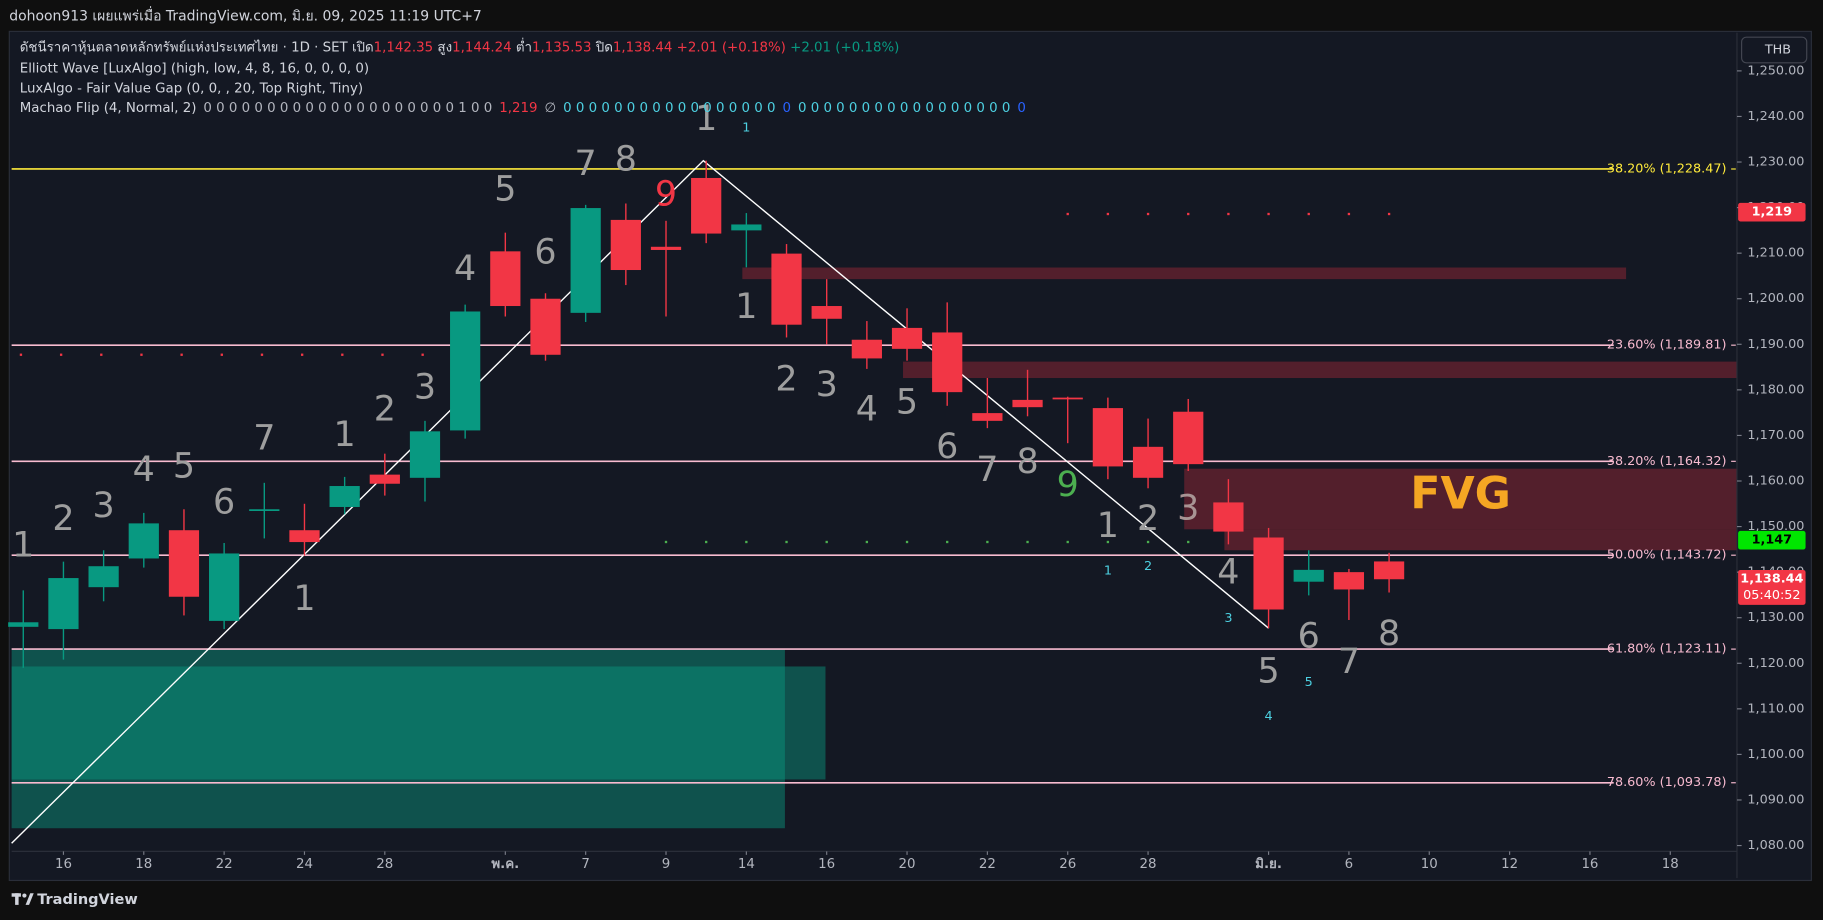 The height and width of the screenshot is (920, 1823). I want to click on y-tick-label: 1,200.00, so click(1775, 298).